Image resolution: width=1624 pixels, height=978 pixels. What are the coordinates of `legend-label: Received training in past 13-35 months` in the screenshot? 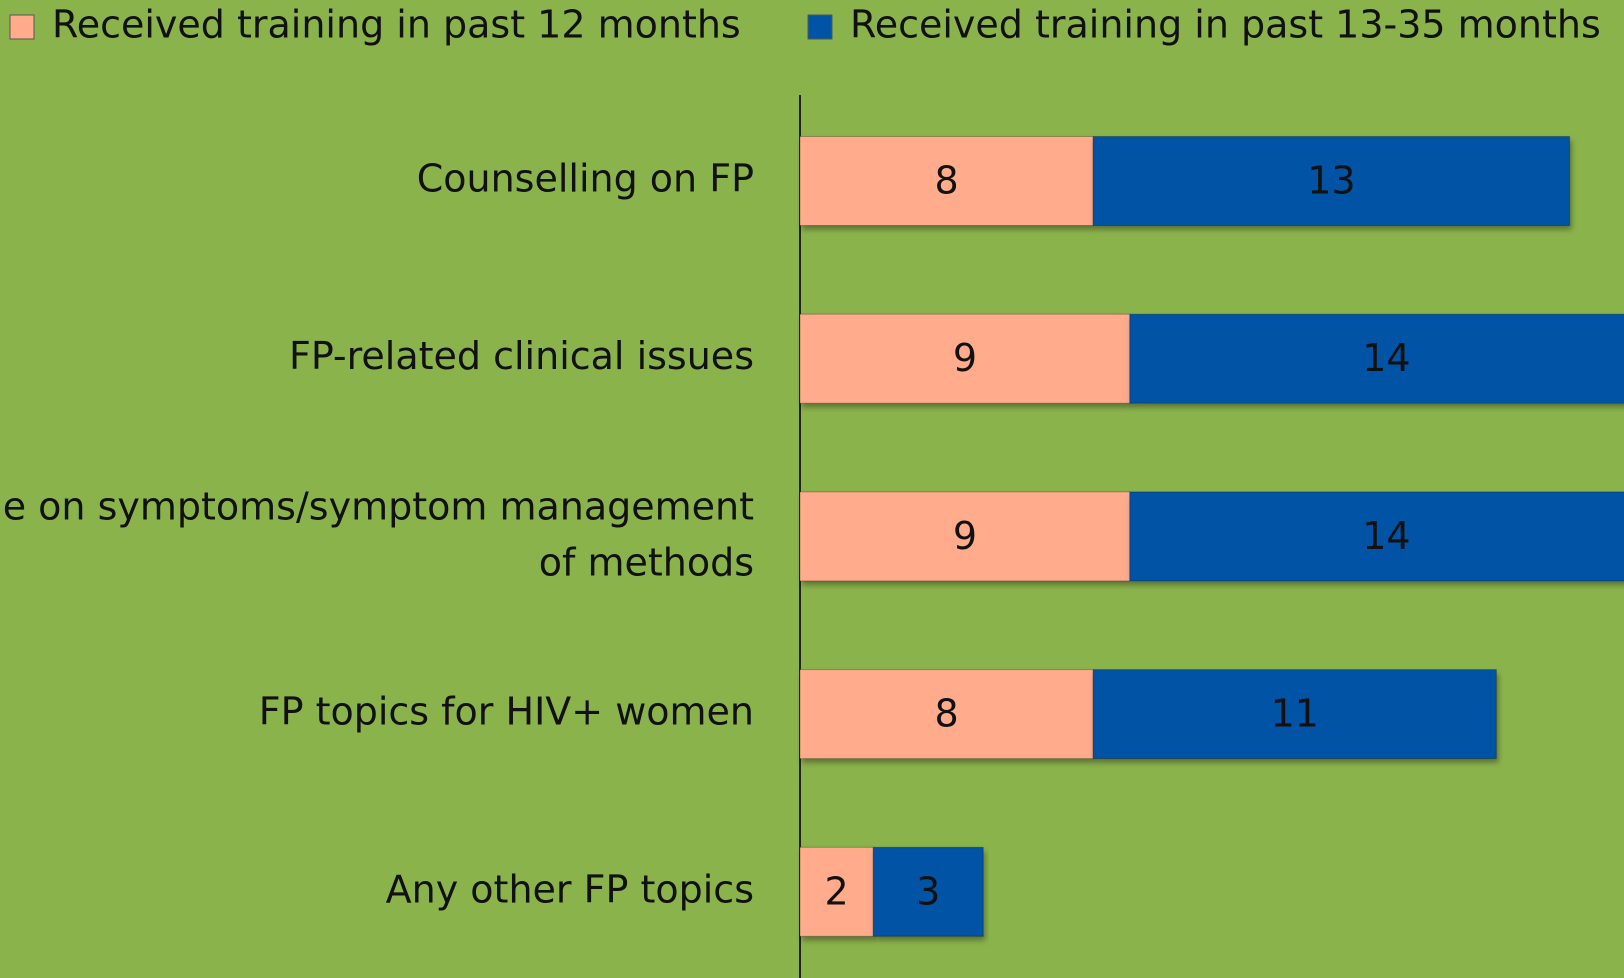 It's located at (1225, 25).